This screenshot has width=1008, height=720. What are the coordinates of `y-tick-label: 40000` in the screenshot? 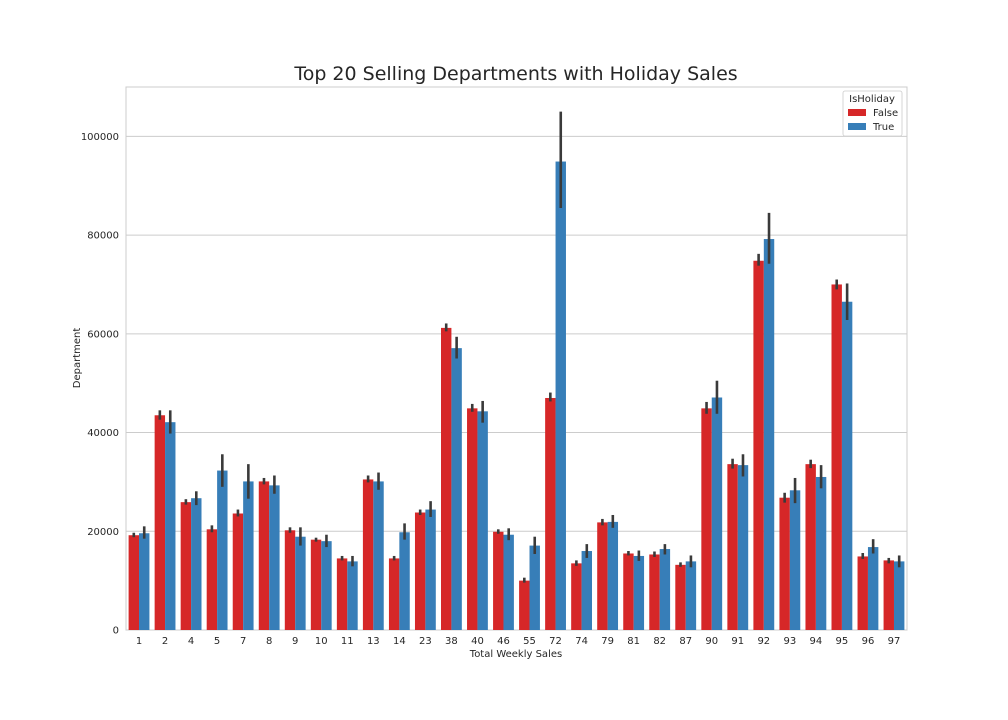 It's located at (103, 433).